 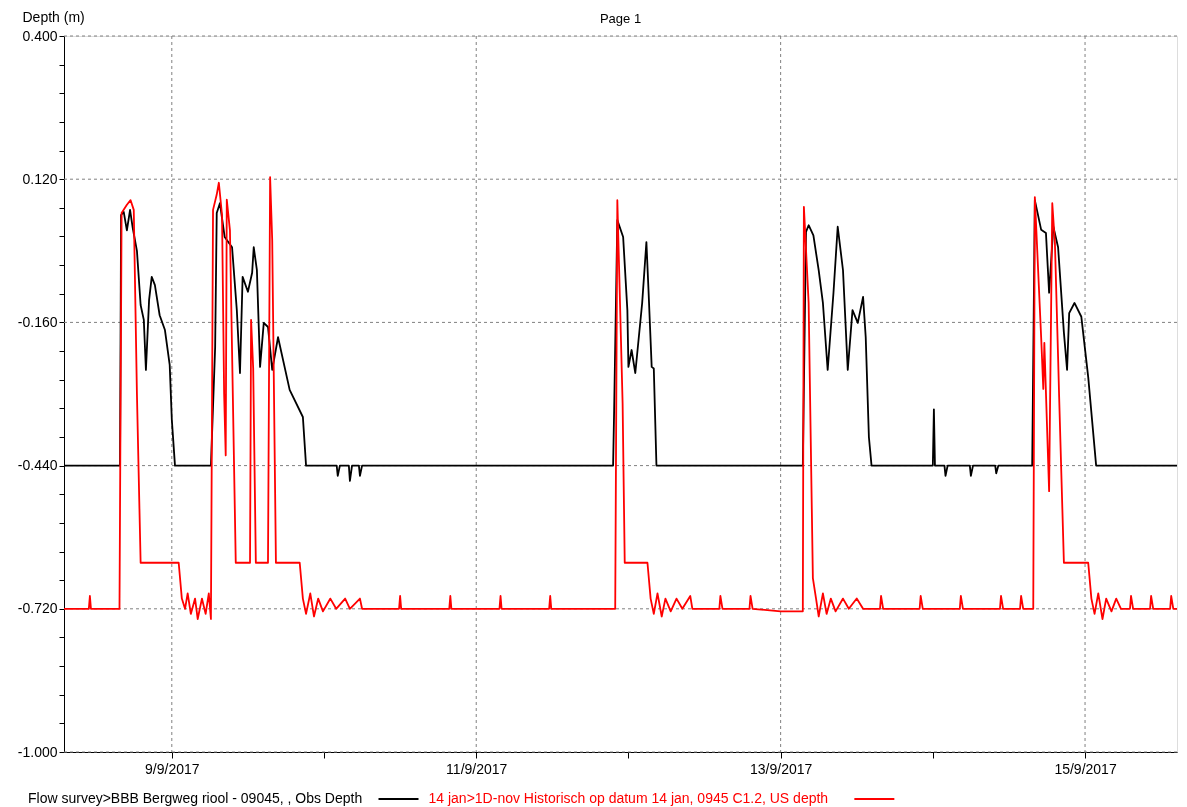 What do you see at coordinates (37, 465) in the screenshot?
I see `y-tick-label: -0.440` at bounding box center [37, 465].